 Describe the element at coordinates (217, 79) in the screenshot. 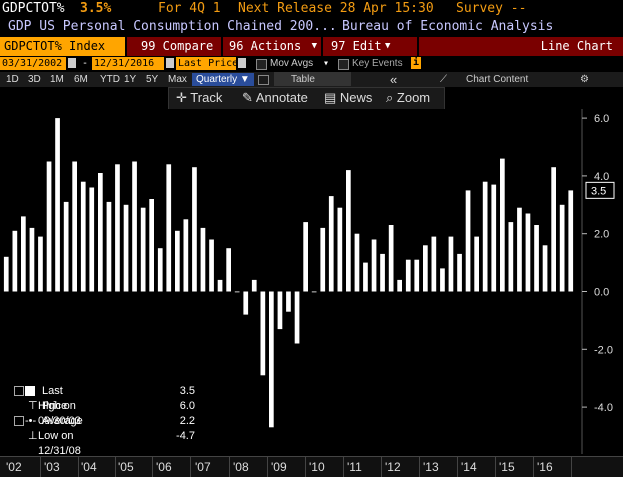

I see `frequency-label: Quarterly` at that location.